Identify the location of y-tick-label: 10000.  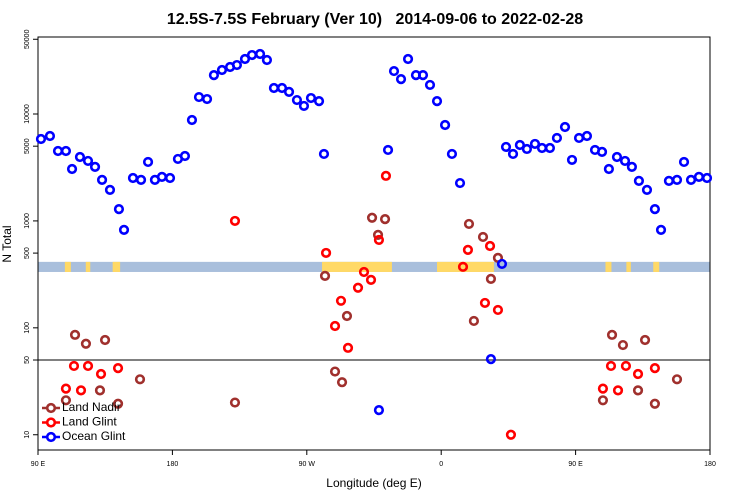
(27, 114).